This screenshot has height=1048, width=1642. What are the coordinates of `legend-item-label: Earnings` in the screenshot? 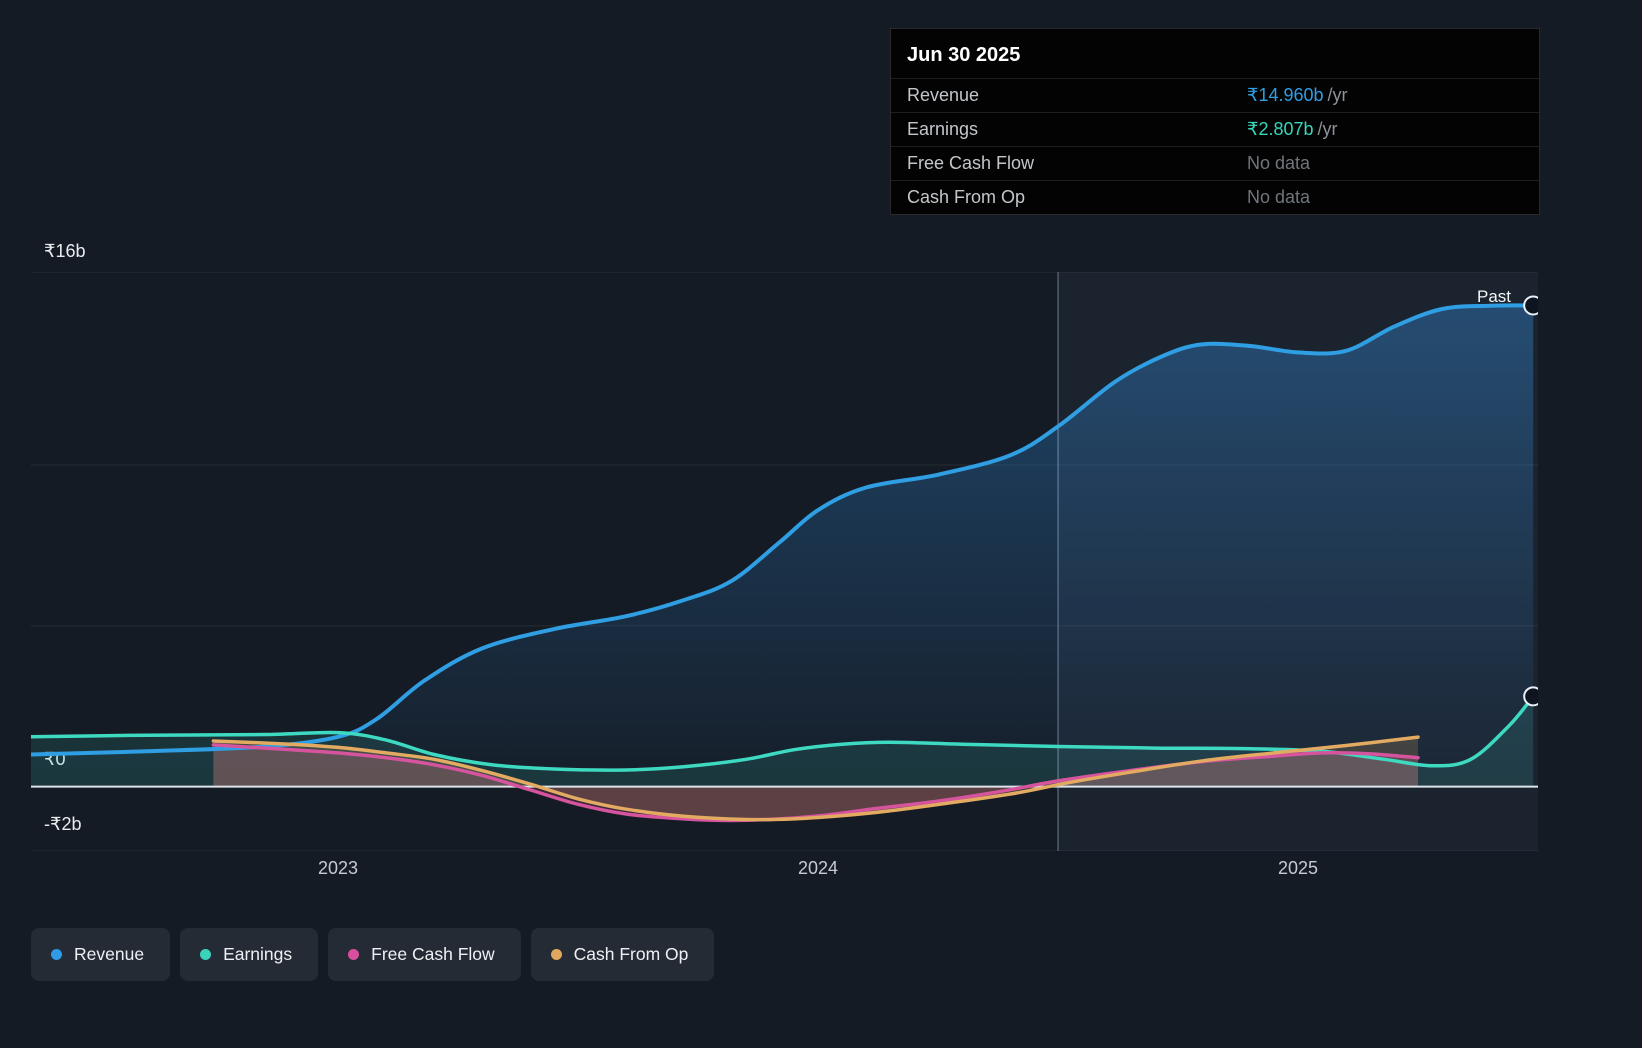 It's located at (258, 954).